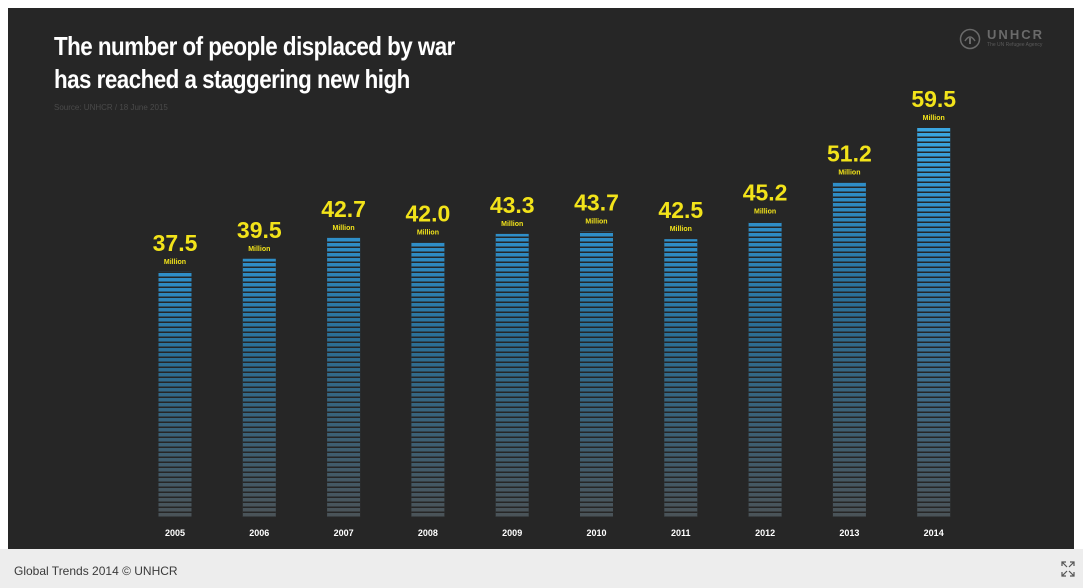  I want to click on value-label: 51.2, so click(849, 153).